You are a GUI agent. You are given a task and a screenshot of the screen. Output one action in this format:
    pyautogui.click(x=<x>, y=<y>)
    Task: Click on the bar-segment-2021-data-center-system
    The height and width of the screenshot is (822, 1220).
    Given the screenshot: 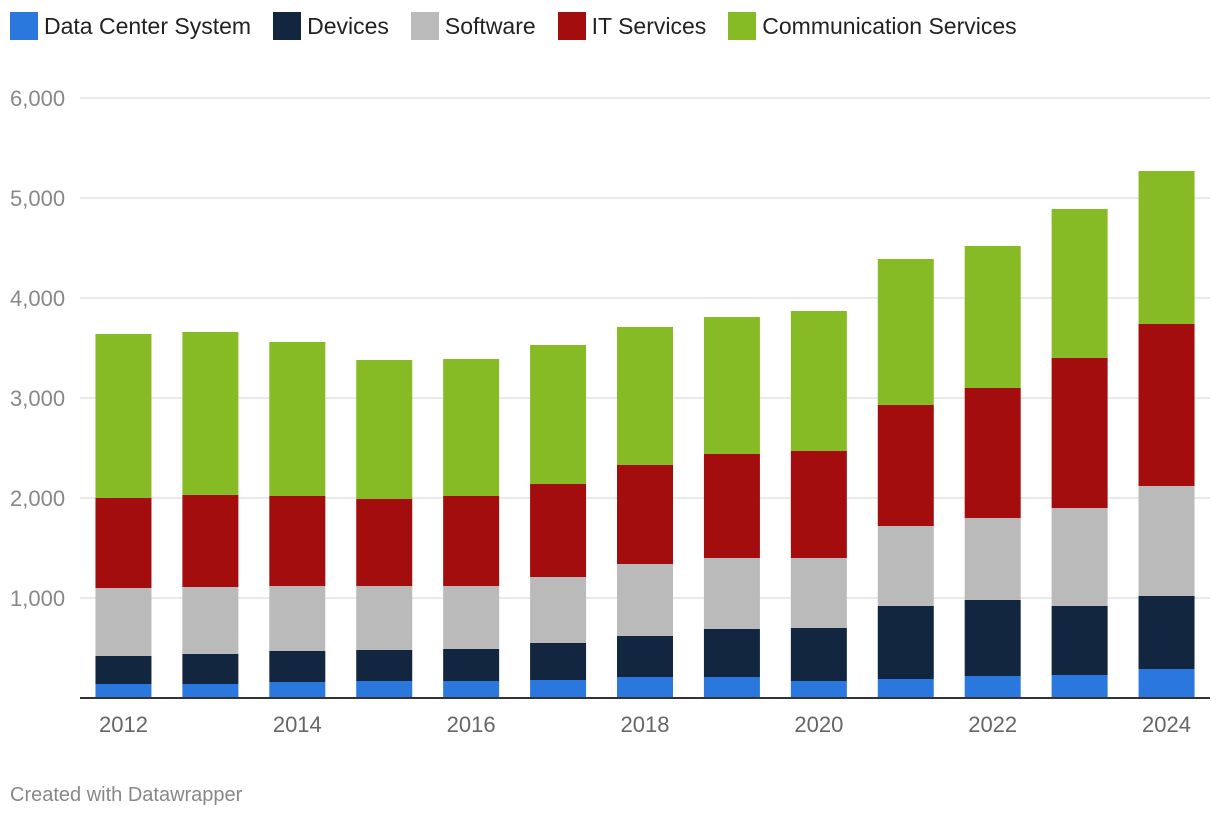 What is the action you would take?
    pyautogui.click(x=905, y=688)
    